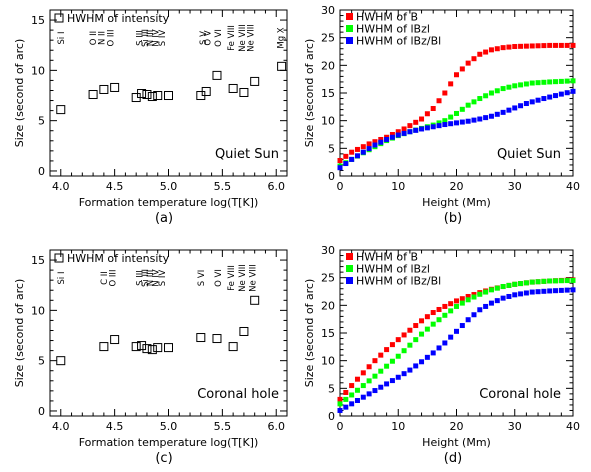 Image resolution: width=591 pixels, height=472 pixels. Describe the element at coordinates (398, 426) in the screenshot. I see `x-tick-label: 10` at that location.